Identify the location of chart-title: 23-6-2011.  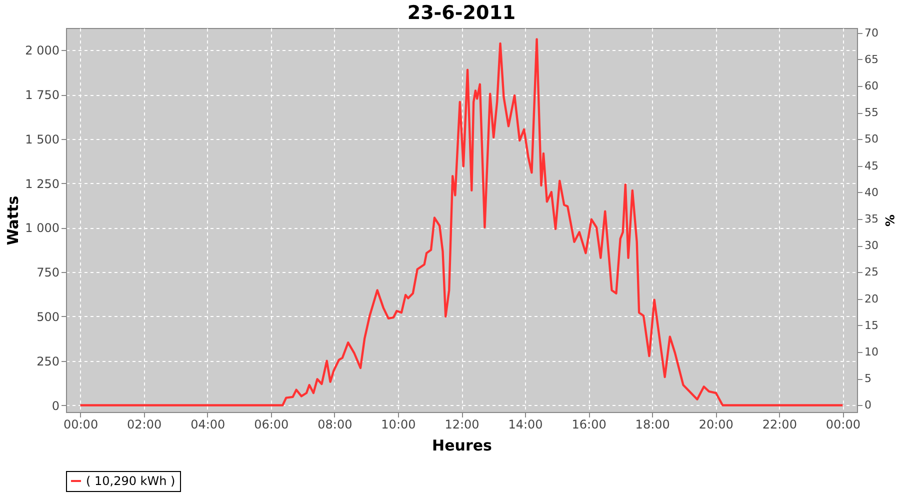
(461, 13).